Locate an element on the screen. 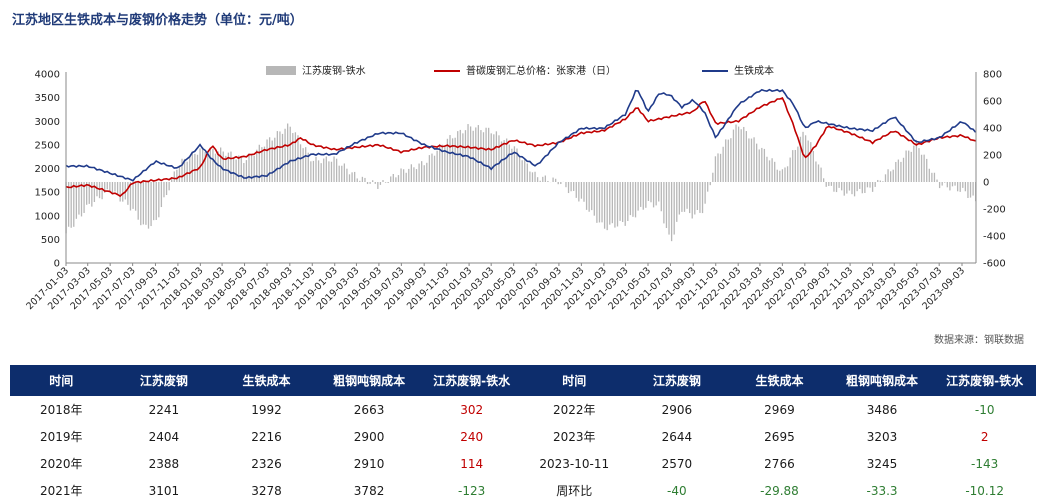  cell-pig-iron-cost: 2766 is located at coordinates (779, 463).